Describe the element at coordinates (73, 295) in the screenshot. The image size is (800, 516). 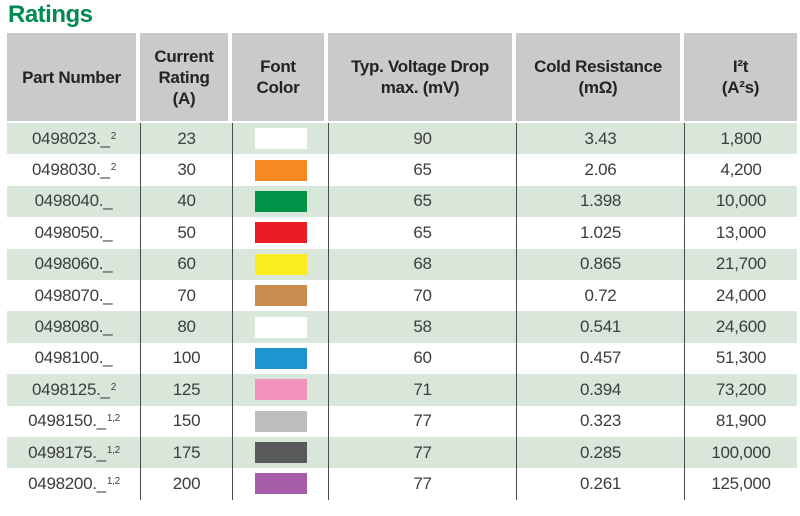
I see `cell-part-number: 0498070._` at that location.